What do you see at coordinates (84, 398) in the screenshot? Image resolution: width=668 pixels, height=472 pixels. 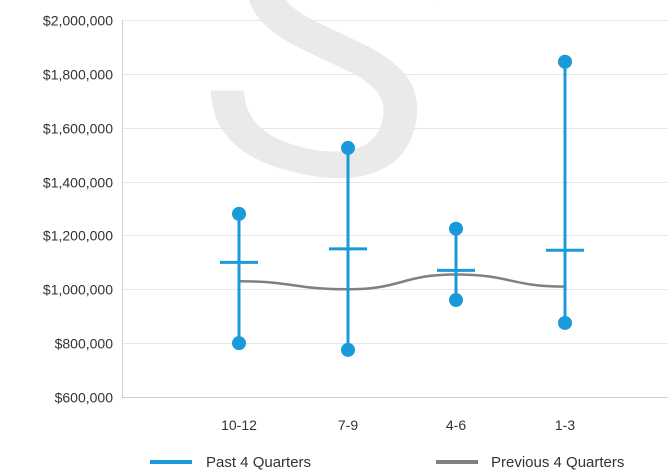 I see `y-tick-label: $600,000` at bounding box center [84, 398].